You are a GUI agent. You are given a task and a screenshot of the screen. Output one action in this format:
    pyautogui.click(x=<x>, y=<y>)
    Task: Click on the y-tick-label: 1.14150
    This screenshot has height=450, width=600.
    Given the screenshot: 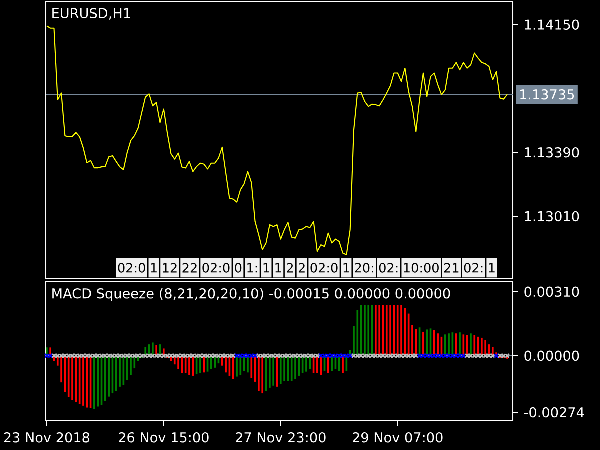 What is the action you would take?
    pyautogui.click(x=552, y=25)
    